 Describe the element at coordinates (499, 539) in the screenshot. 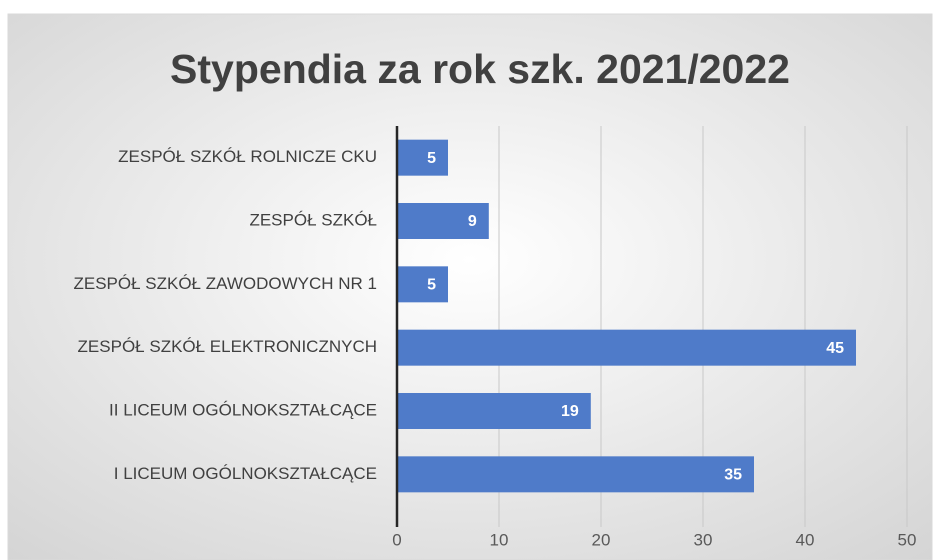

I see `x-tick-label: 10` at that location.